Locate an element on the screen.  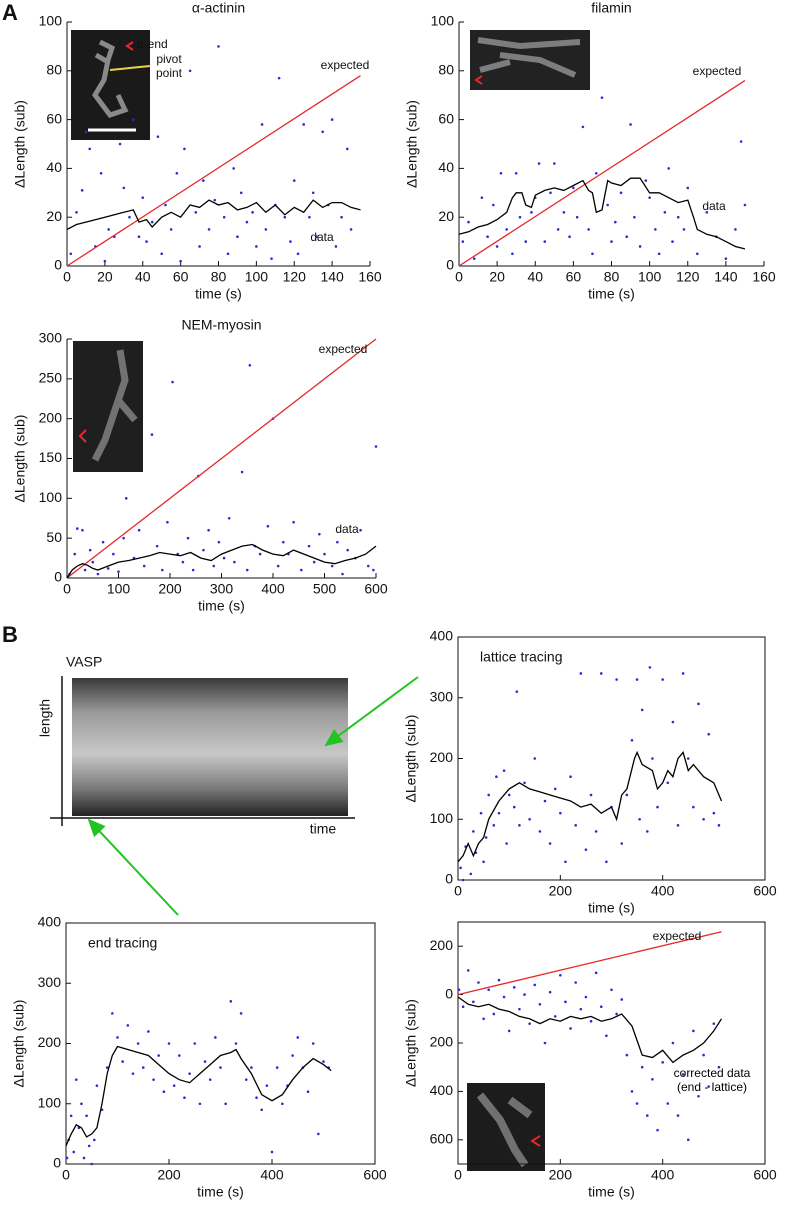
y-tick-label: 40 is located at coordinates (54, 167).